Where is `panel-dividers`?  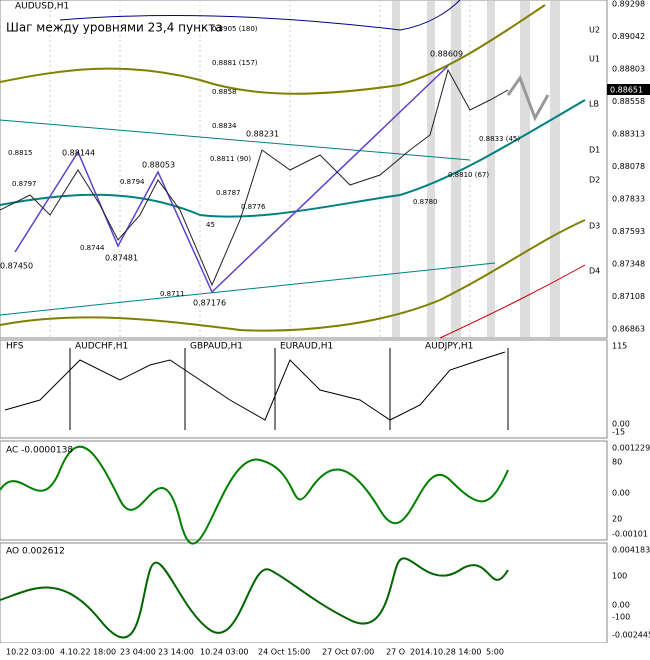 panel-dividers is located at coordinates (289, 389).